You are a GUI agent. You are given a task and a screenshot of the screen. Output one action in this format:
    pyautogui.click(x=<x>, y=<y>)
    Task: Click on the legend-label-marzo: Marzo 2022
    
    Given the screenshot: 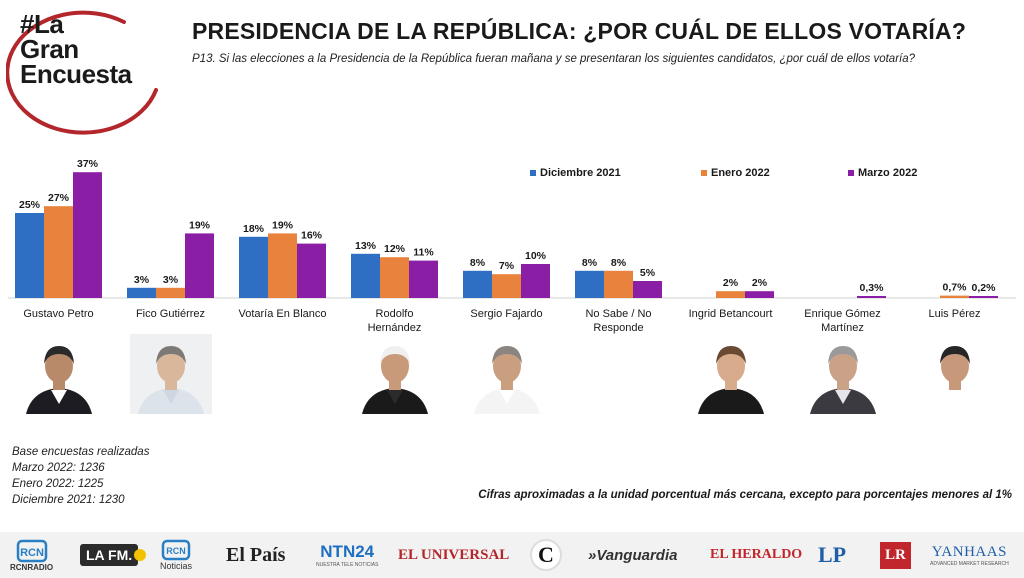 What is the action you would take?
    pyautogui.click(x=888, y=173)
    